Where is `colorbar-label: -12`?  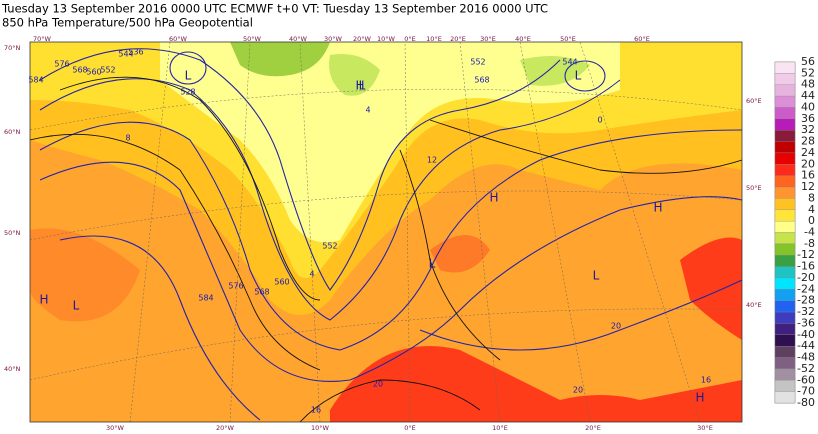
colorbar-label: -12 is located at coordinates (806, 254).